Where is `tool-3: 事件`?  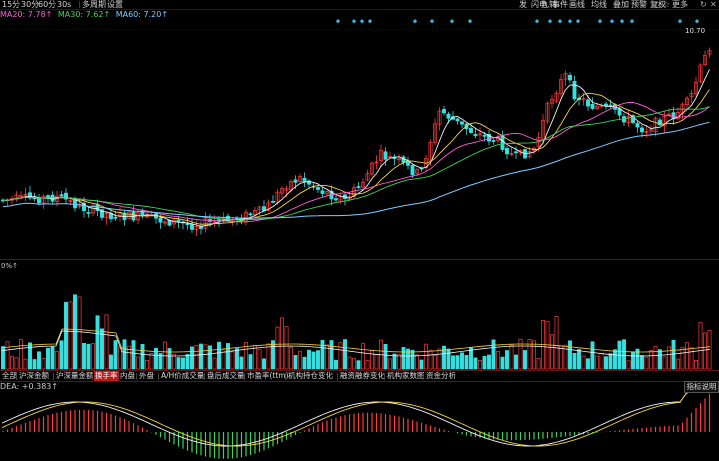 tool-3: 事件 is located at coordinates (560, 4).